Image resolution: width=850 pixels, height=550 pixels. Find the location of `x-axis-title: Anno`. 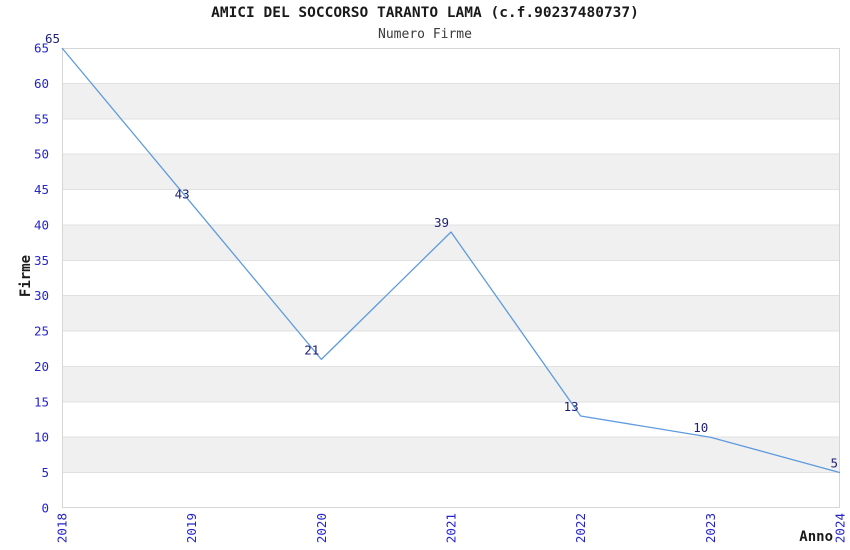

x-axis-title: Anno is located at coordinates (816, 537).